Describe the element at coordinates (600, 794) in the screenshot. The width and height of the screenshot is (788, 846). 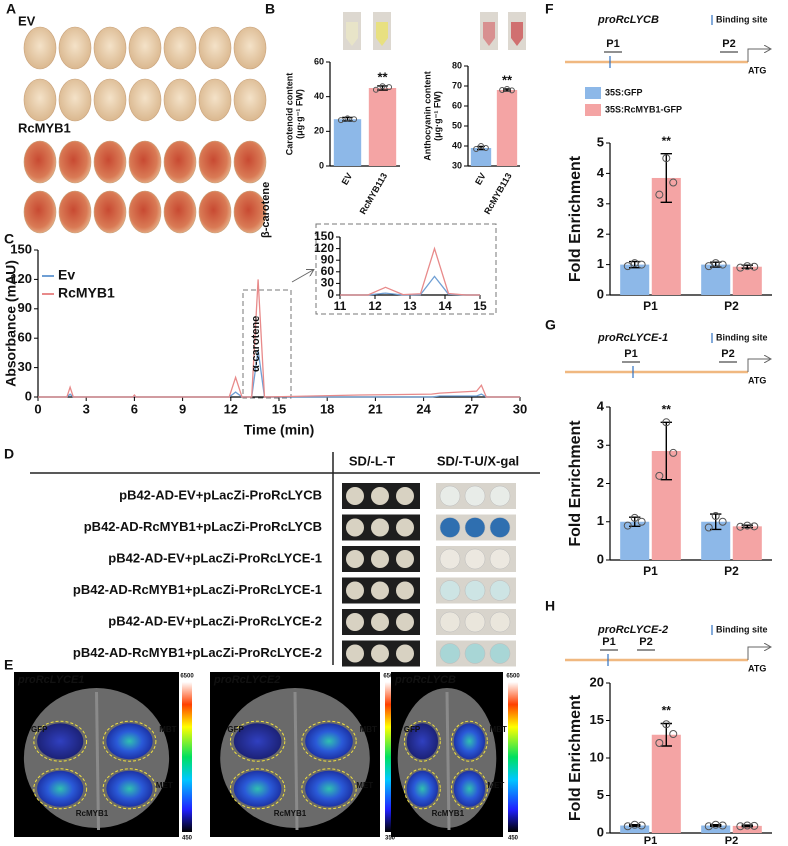
I see `y-tick-label: 5` at that location.